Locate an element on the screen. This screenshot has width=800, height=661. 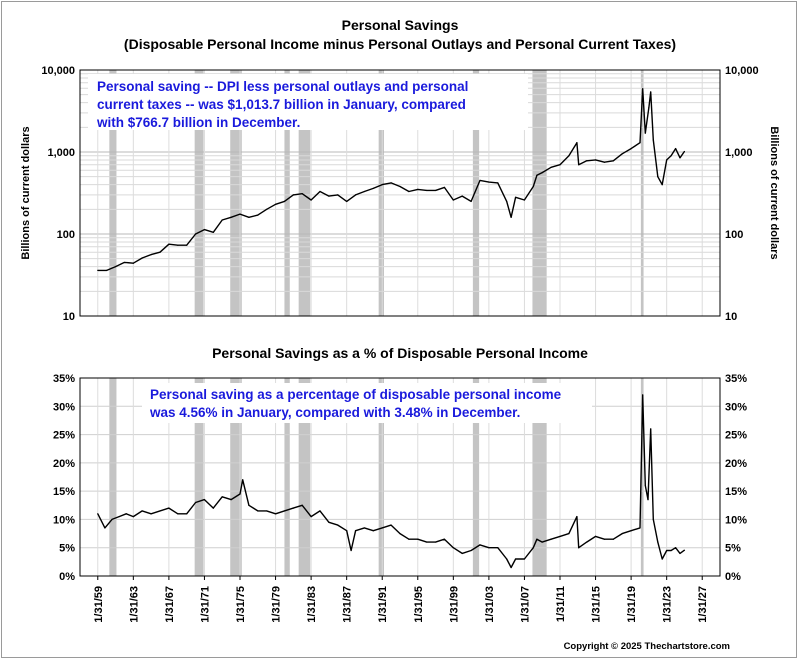
bottom-ytick-label-left: 10% is located at coordinates (64, 520).